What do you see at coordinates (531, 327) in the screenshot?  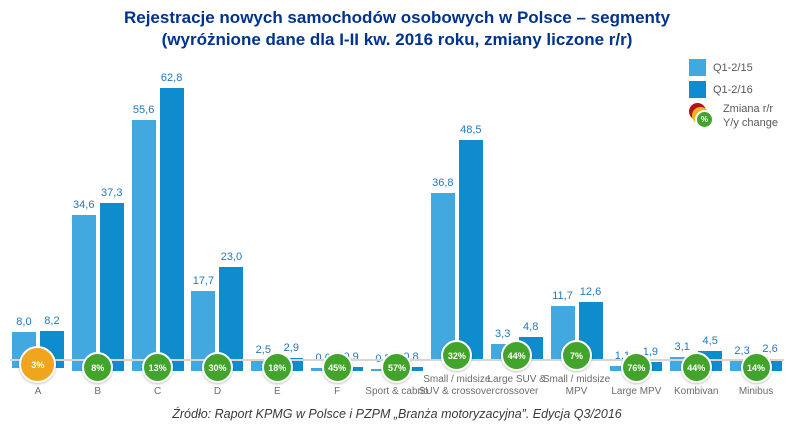 I see `value-label: 4,8` at bounding box center [531, 327].